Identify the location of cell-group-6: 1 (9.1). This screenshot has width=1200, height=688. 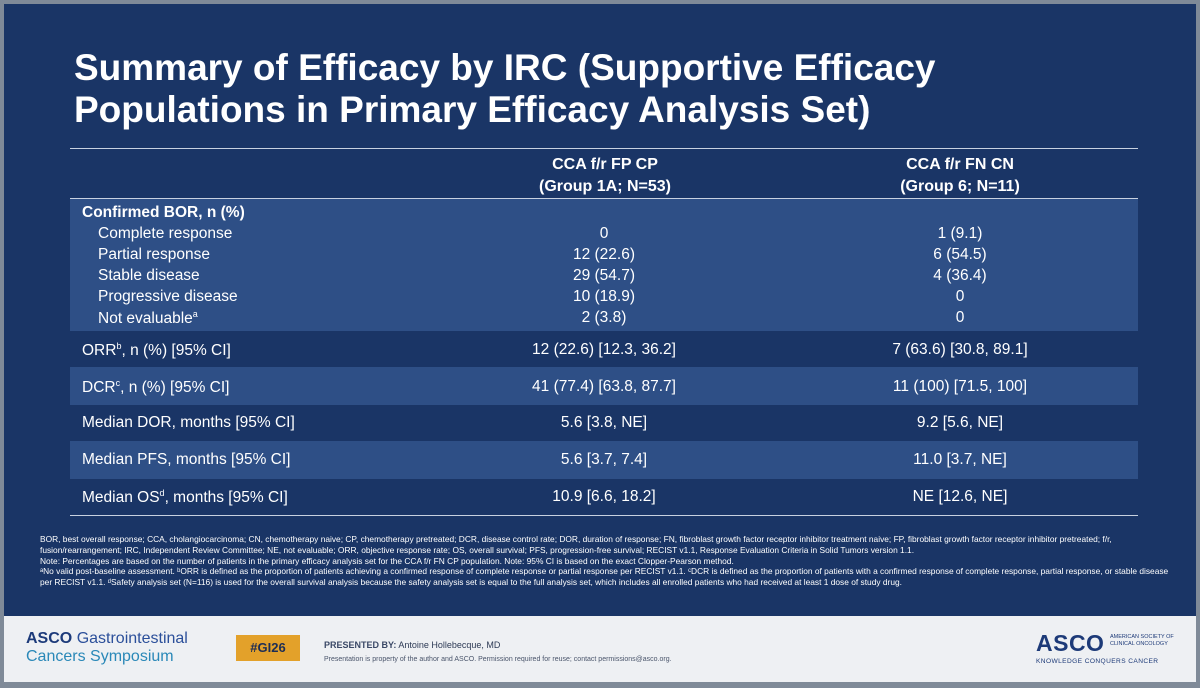
(960, 233).